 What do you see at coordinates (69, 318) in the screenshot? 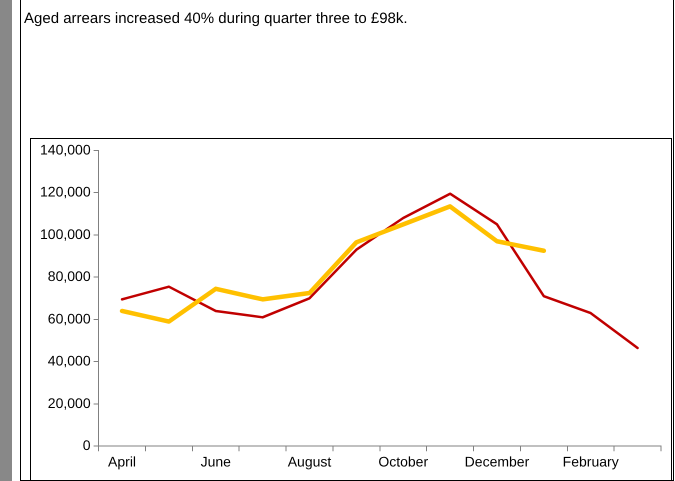
I see `y-tick-label: 60,000` at bounding box center [69, 318].